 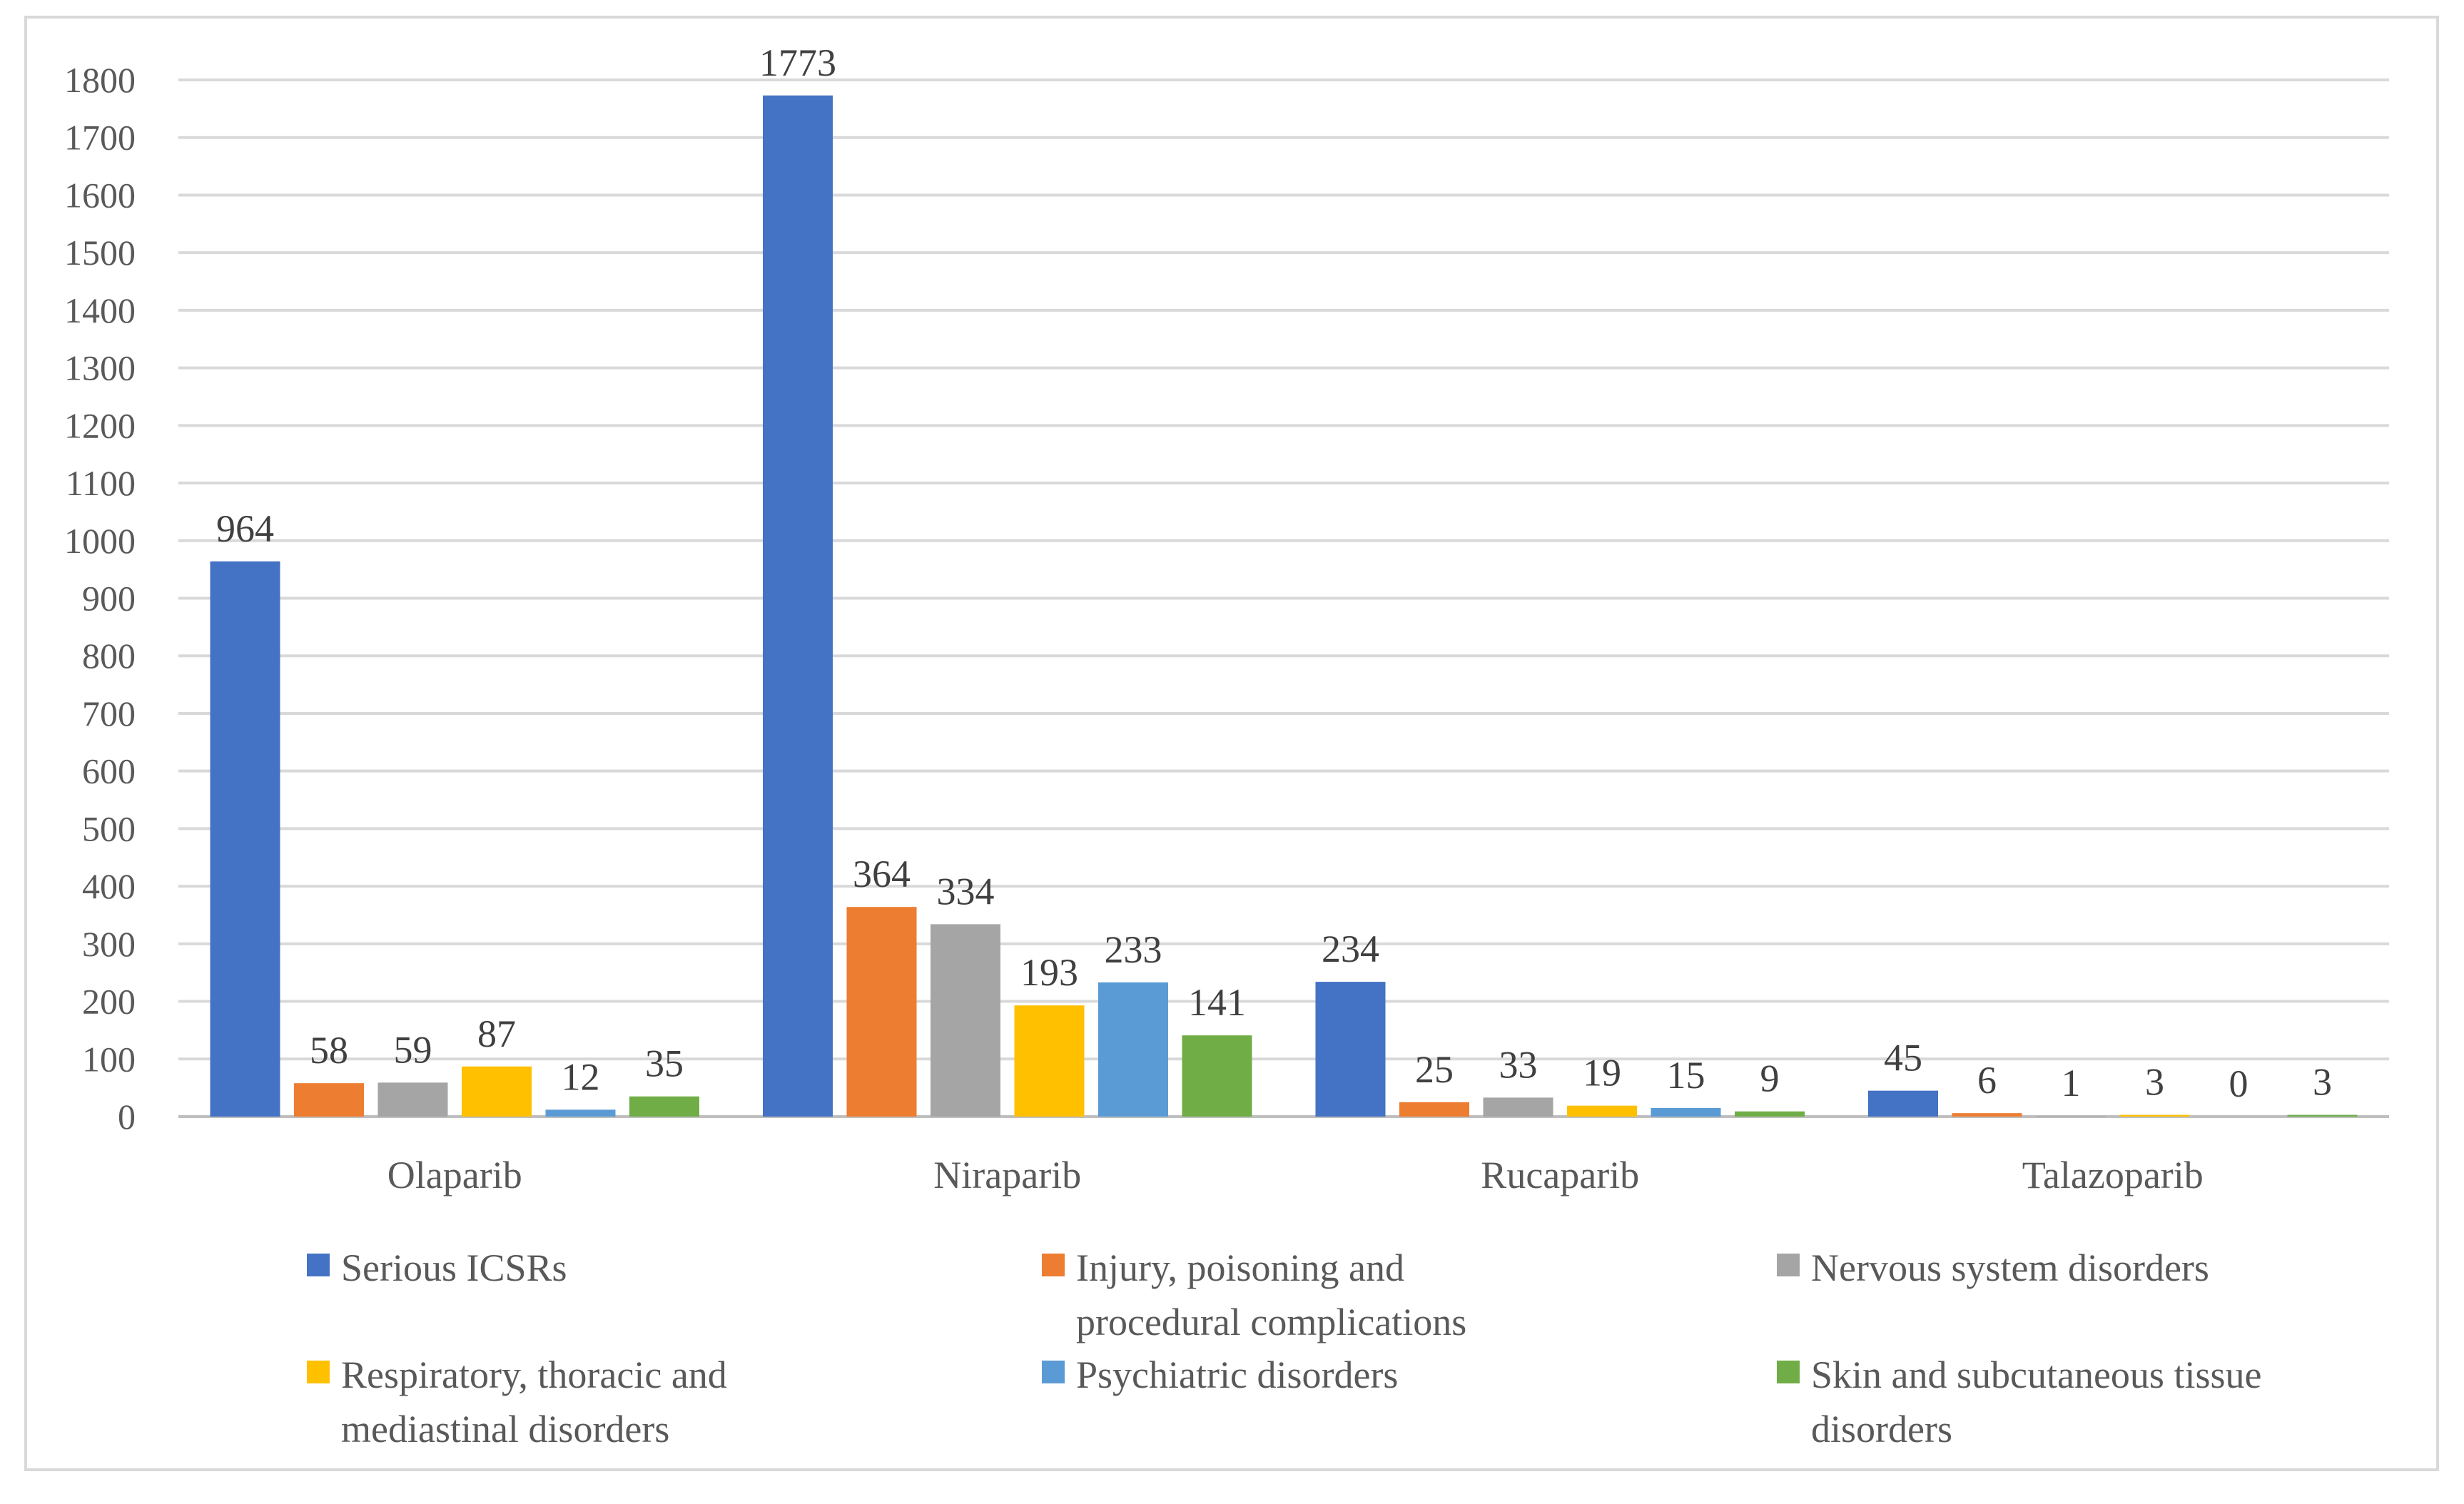 I want to click on y-tick-label: 400, so click(x=109, y=886).